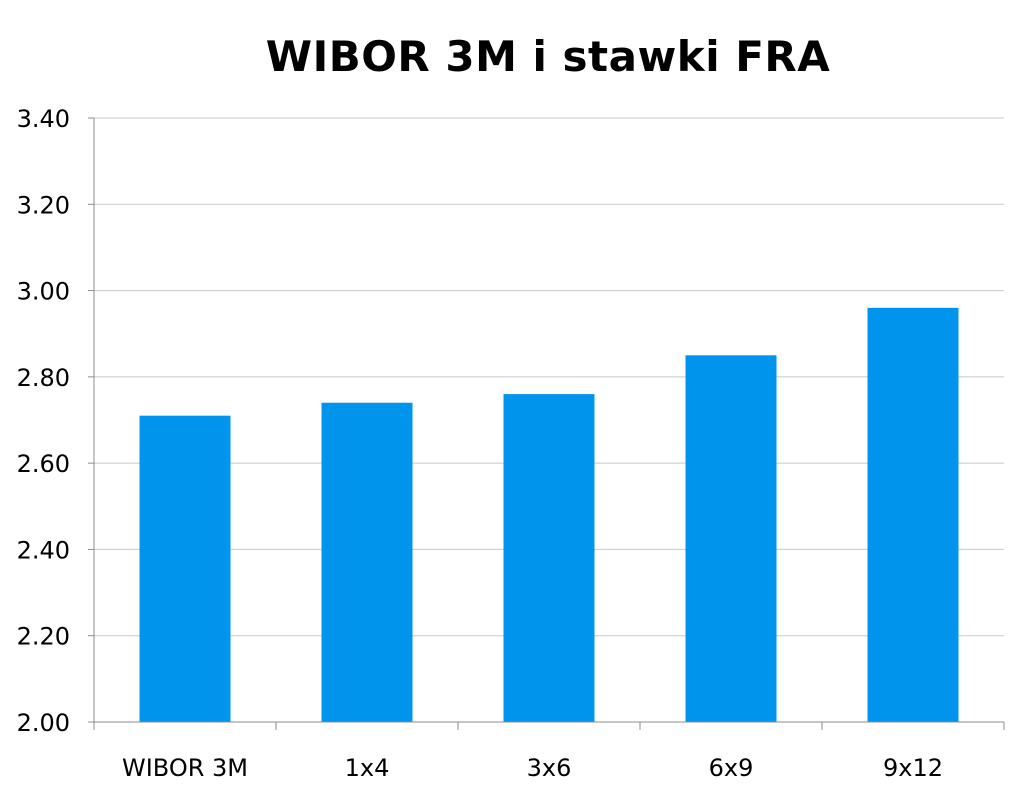  I want to click on y-tick-label: 2.60, so click(43, 464).